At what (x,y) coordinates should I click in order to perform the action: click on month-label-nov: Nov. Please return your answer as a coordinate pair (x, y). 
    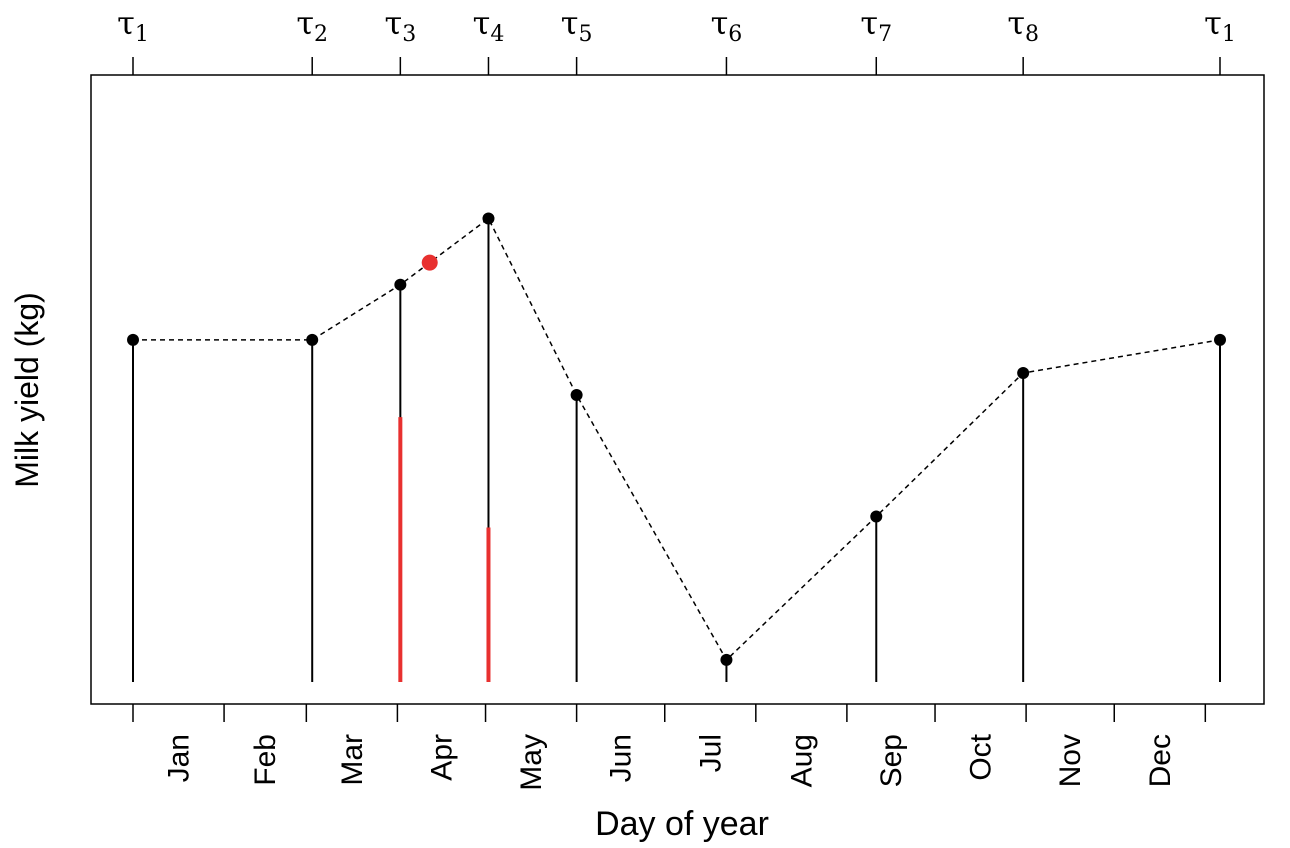
    Looking at the image, I should click on (1070, 760).